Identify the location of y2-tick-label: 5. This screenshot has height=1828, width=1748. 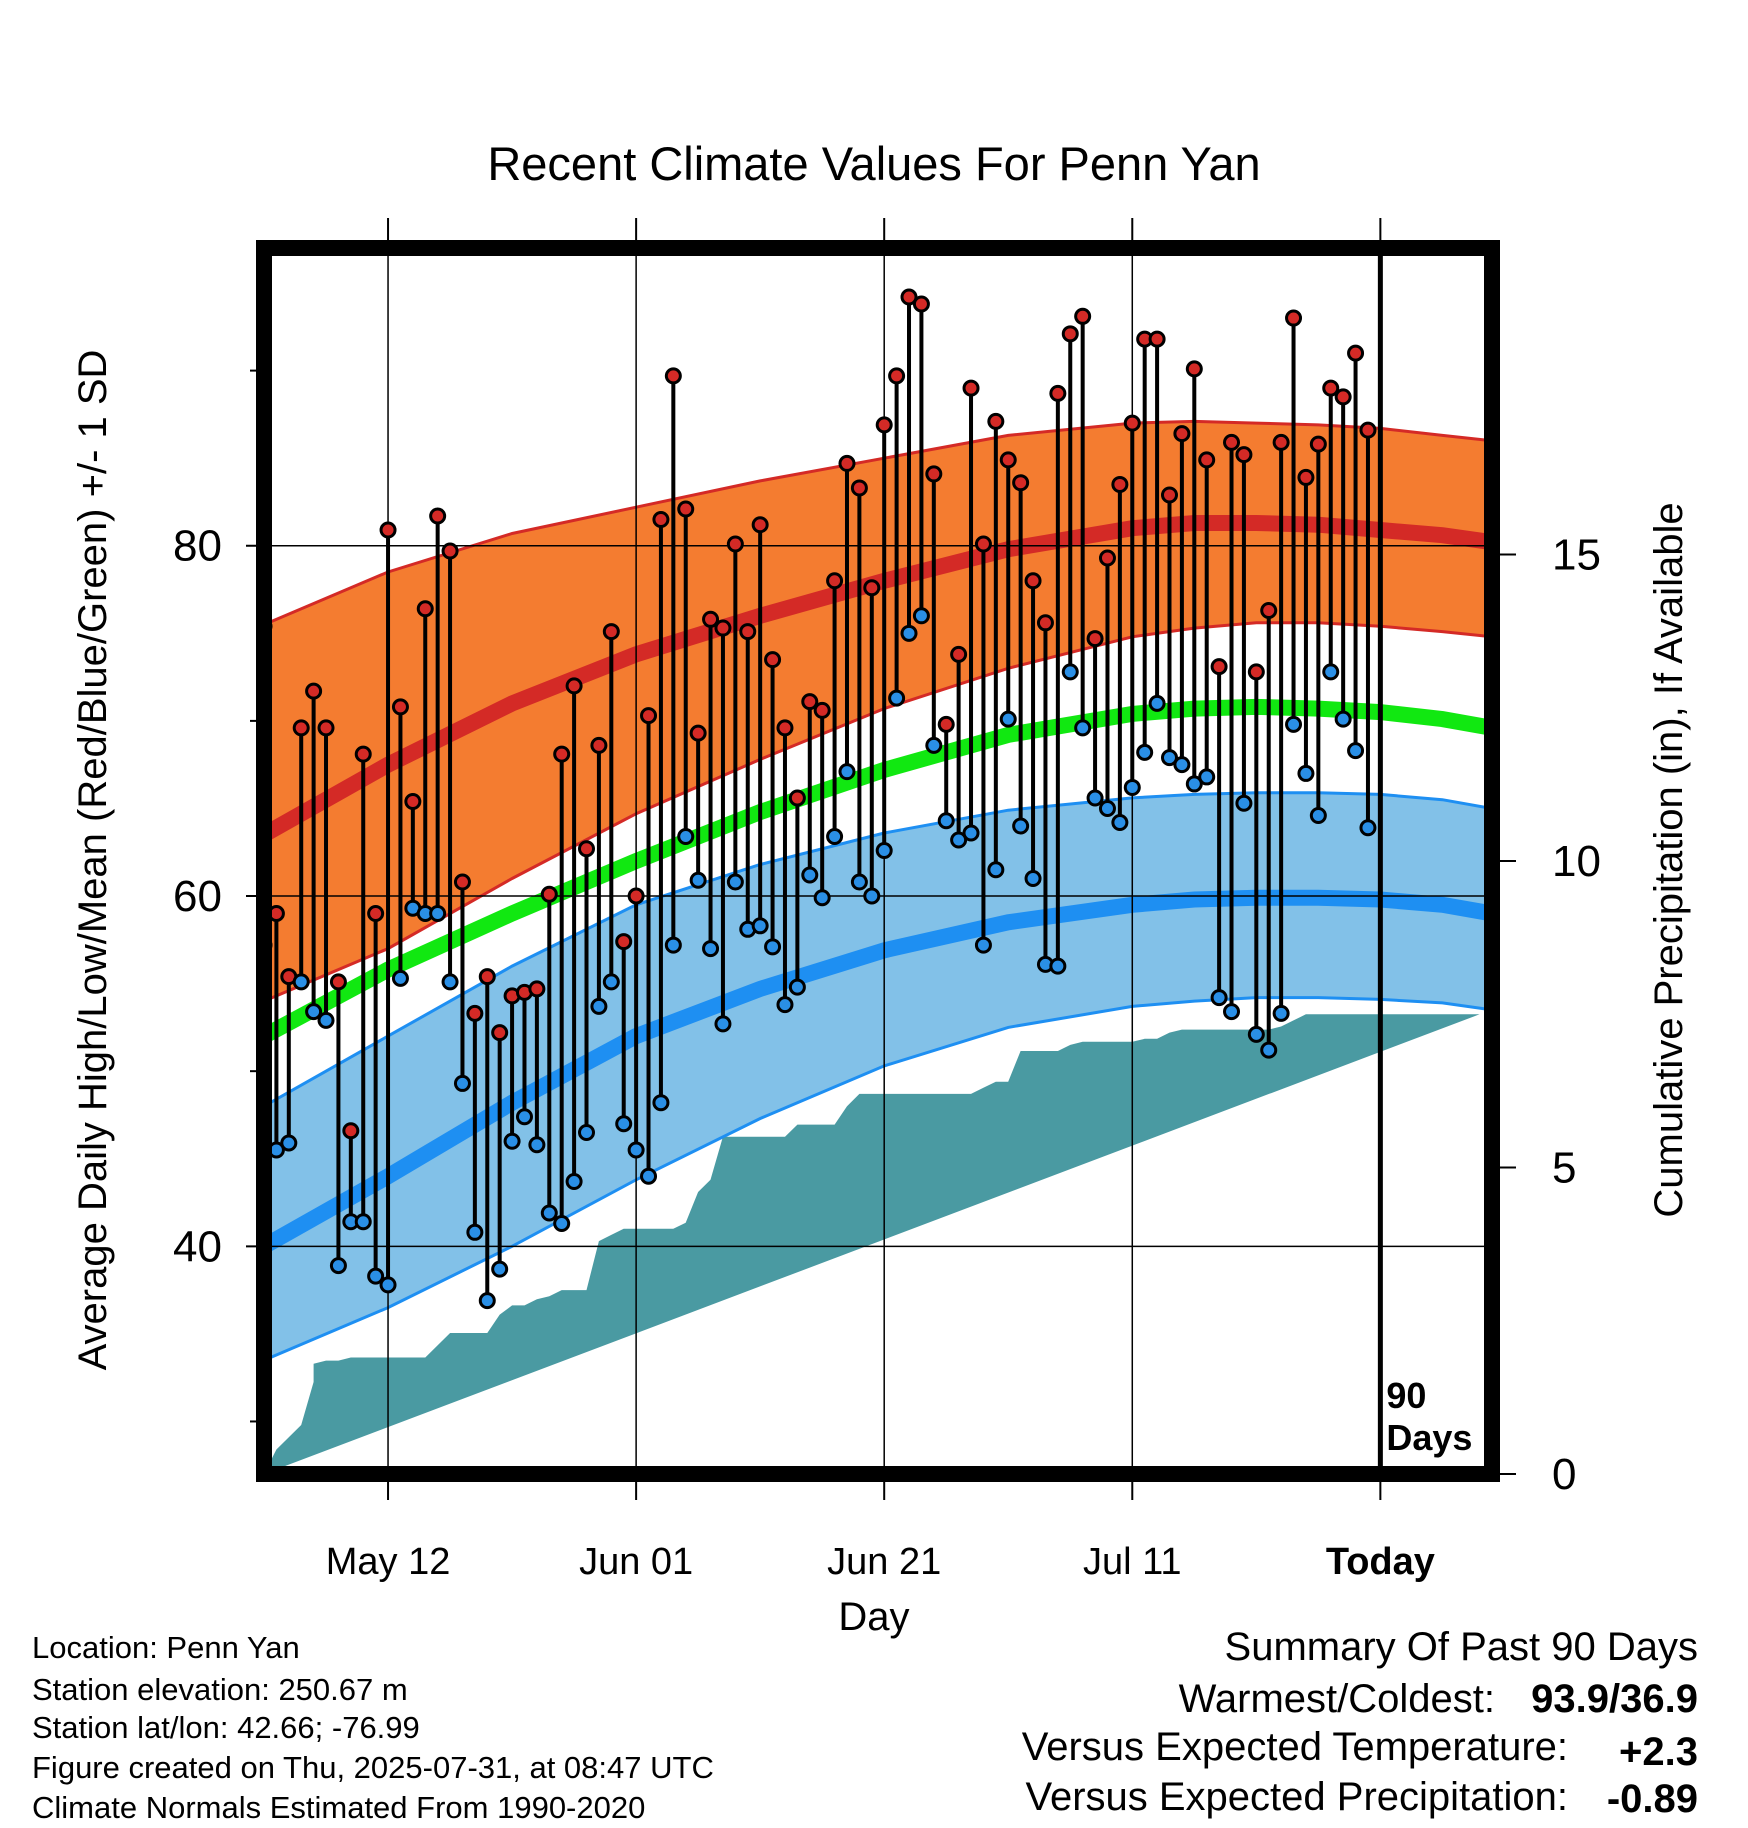
(1564, 1168).